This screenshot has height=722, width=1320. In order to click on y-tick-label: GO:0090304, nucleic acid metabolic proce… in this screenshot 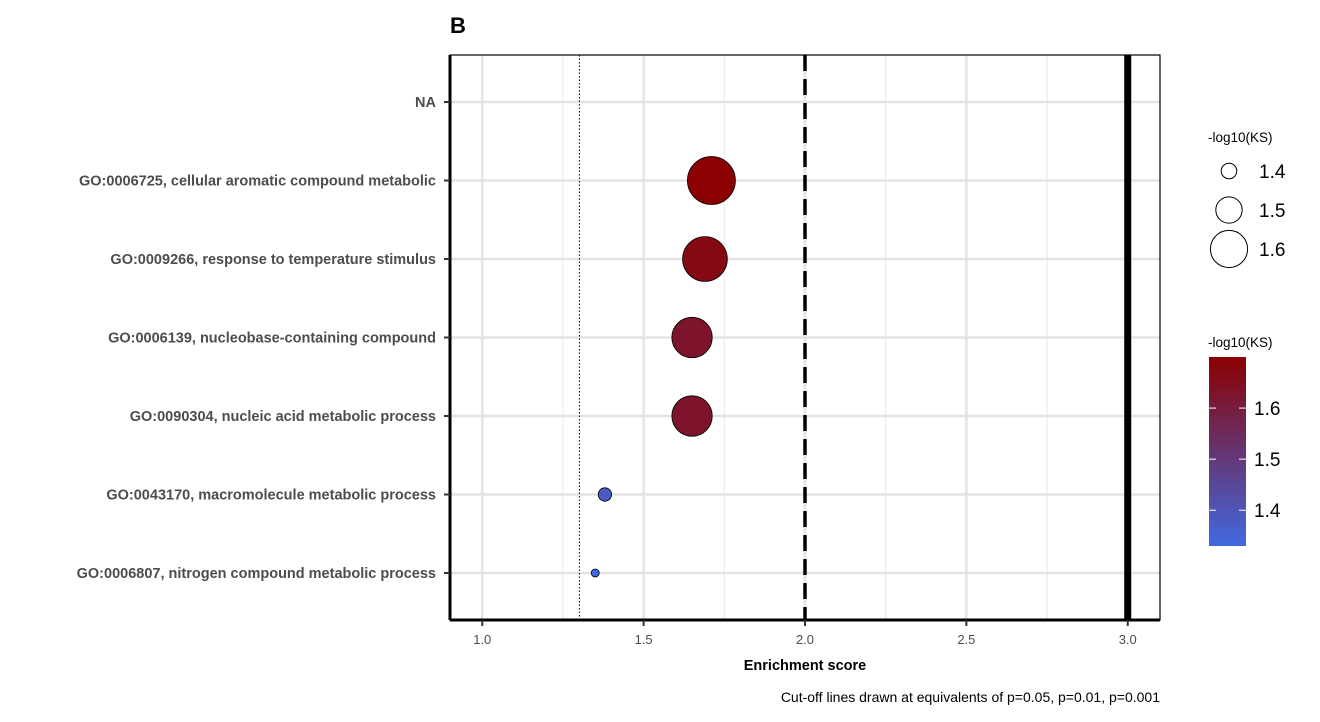, I will do `click(283, 417)`.